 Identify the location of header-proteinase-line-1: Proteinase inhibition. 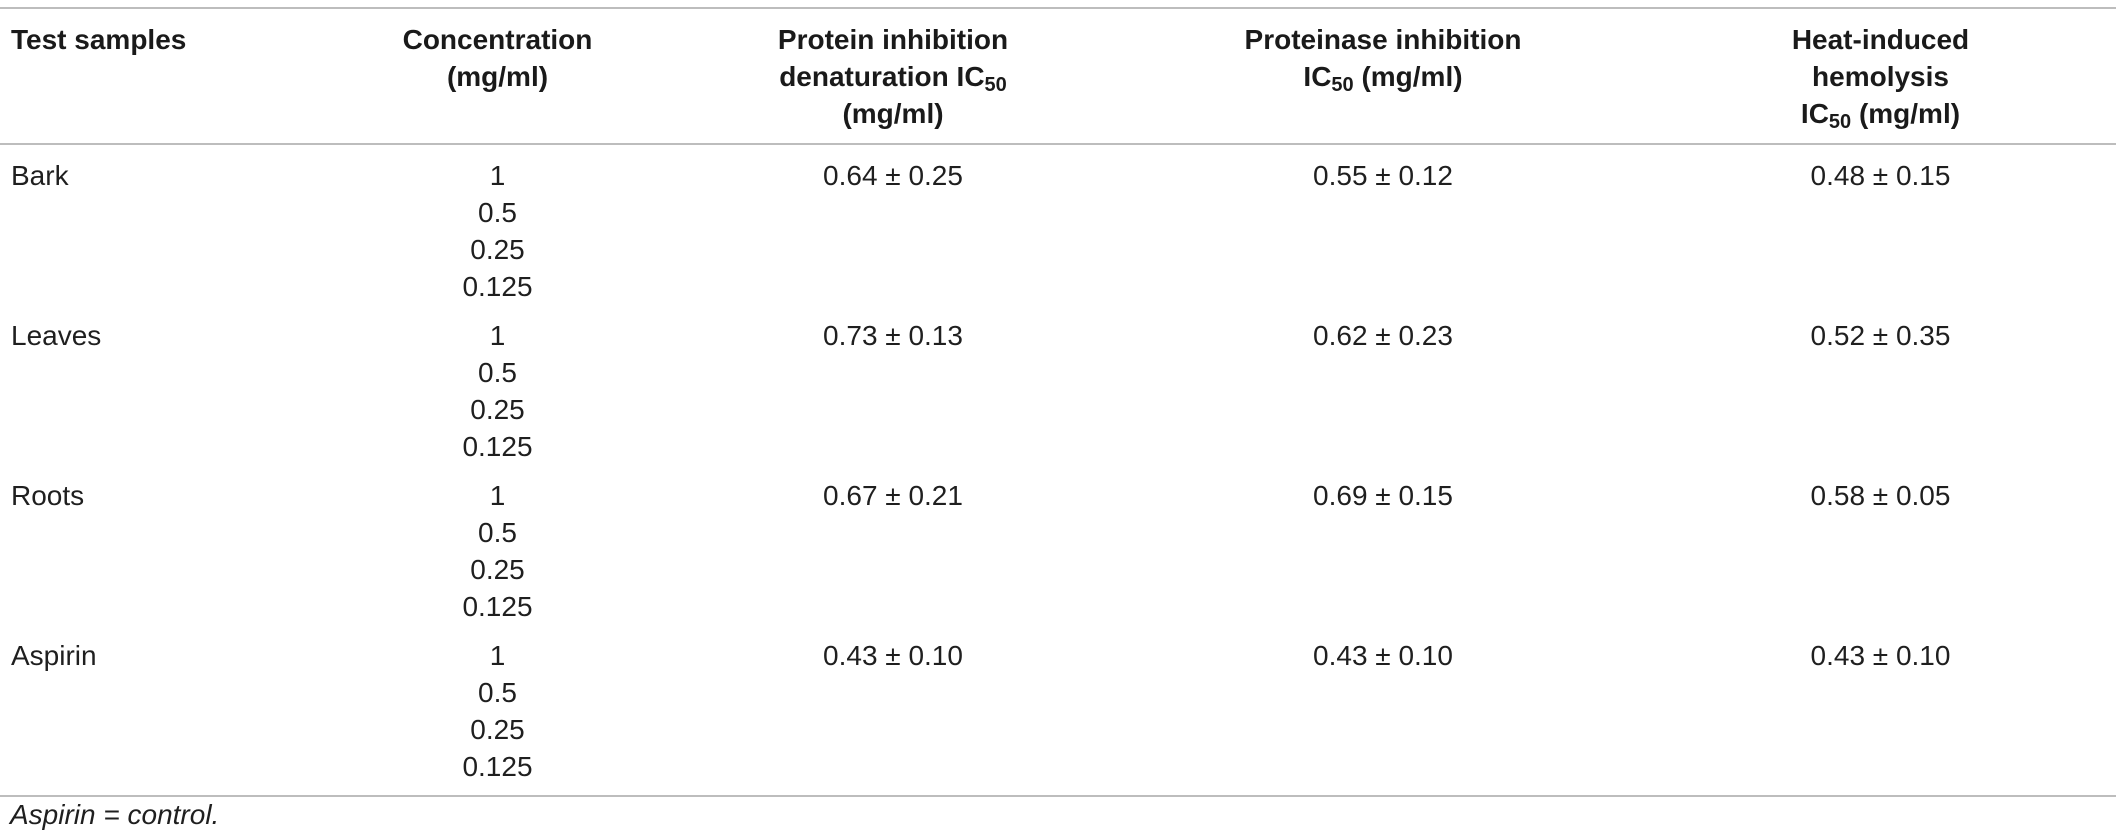
(1383, 39).